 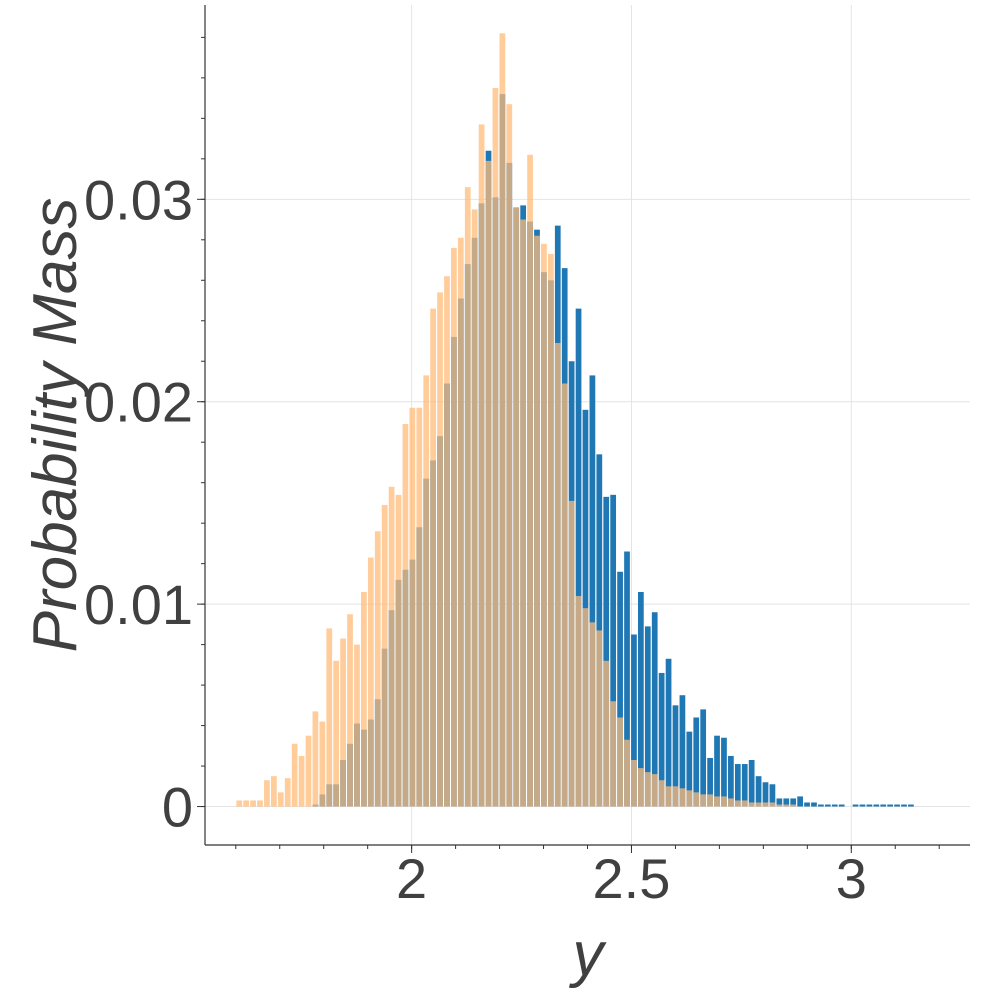 What do you see at coordinates (411, 878) in the screenshot?
I see `x-tick-label: 2` at bounding box center [411, 878].